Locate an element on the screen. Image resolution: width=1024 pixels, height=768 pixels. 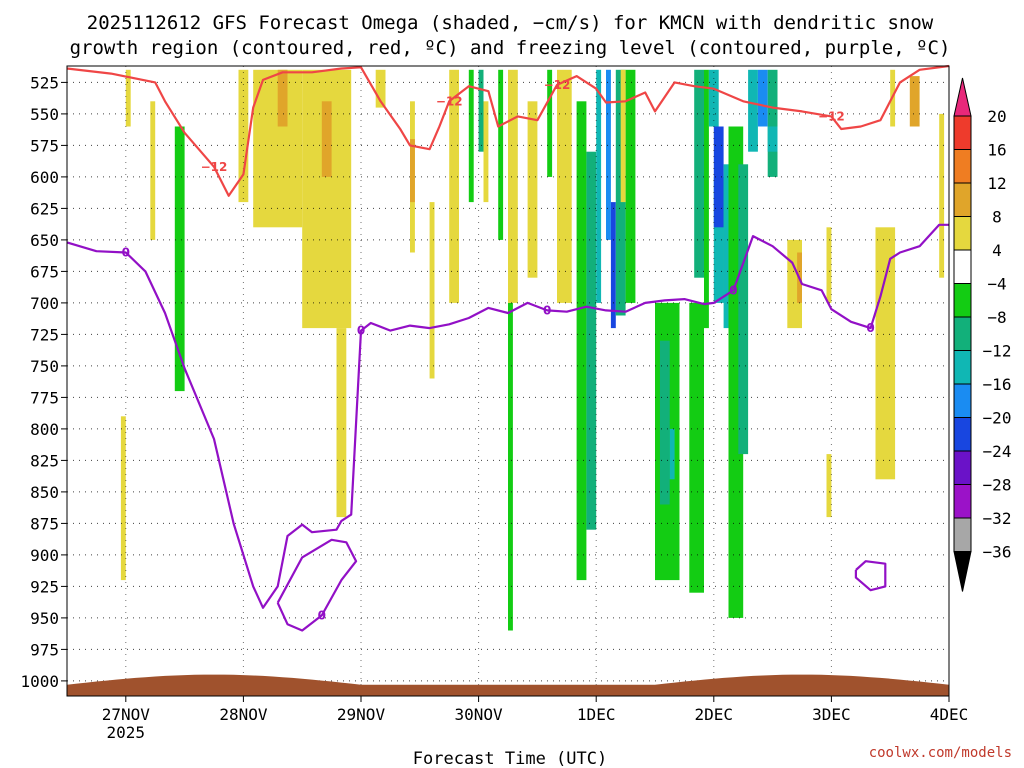
colorbar-label-4: 4 is located at coordinates (997, 250).